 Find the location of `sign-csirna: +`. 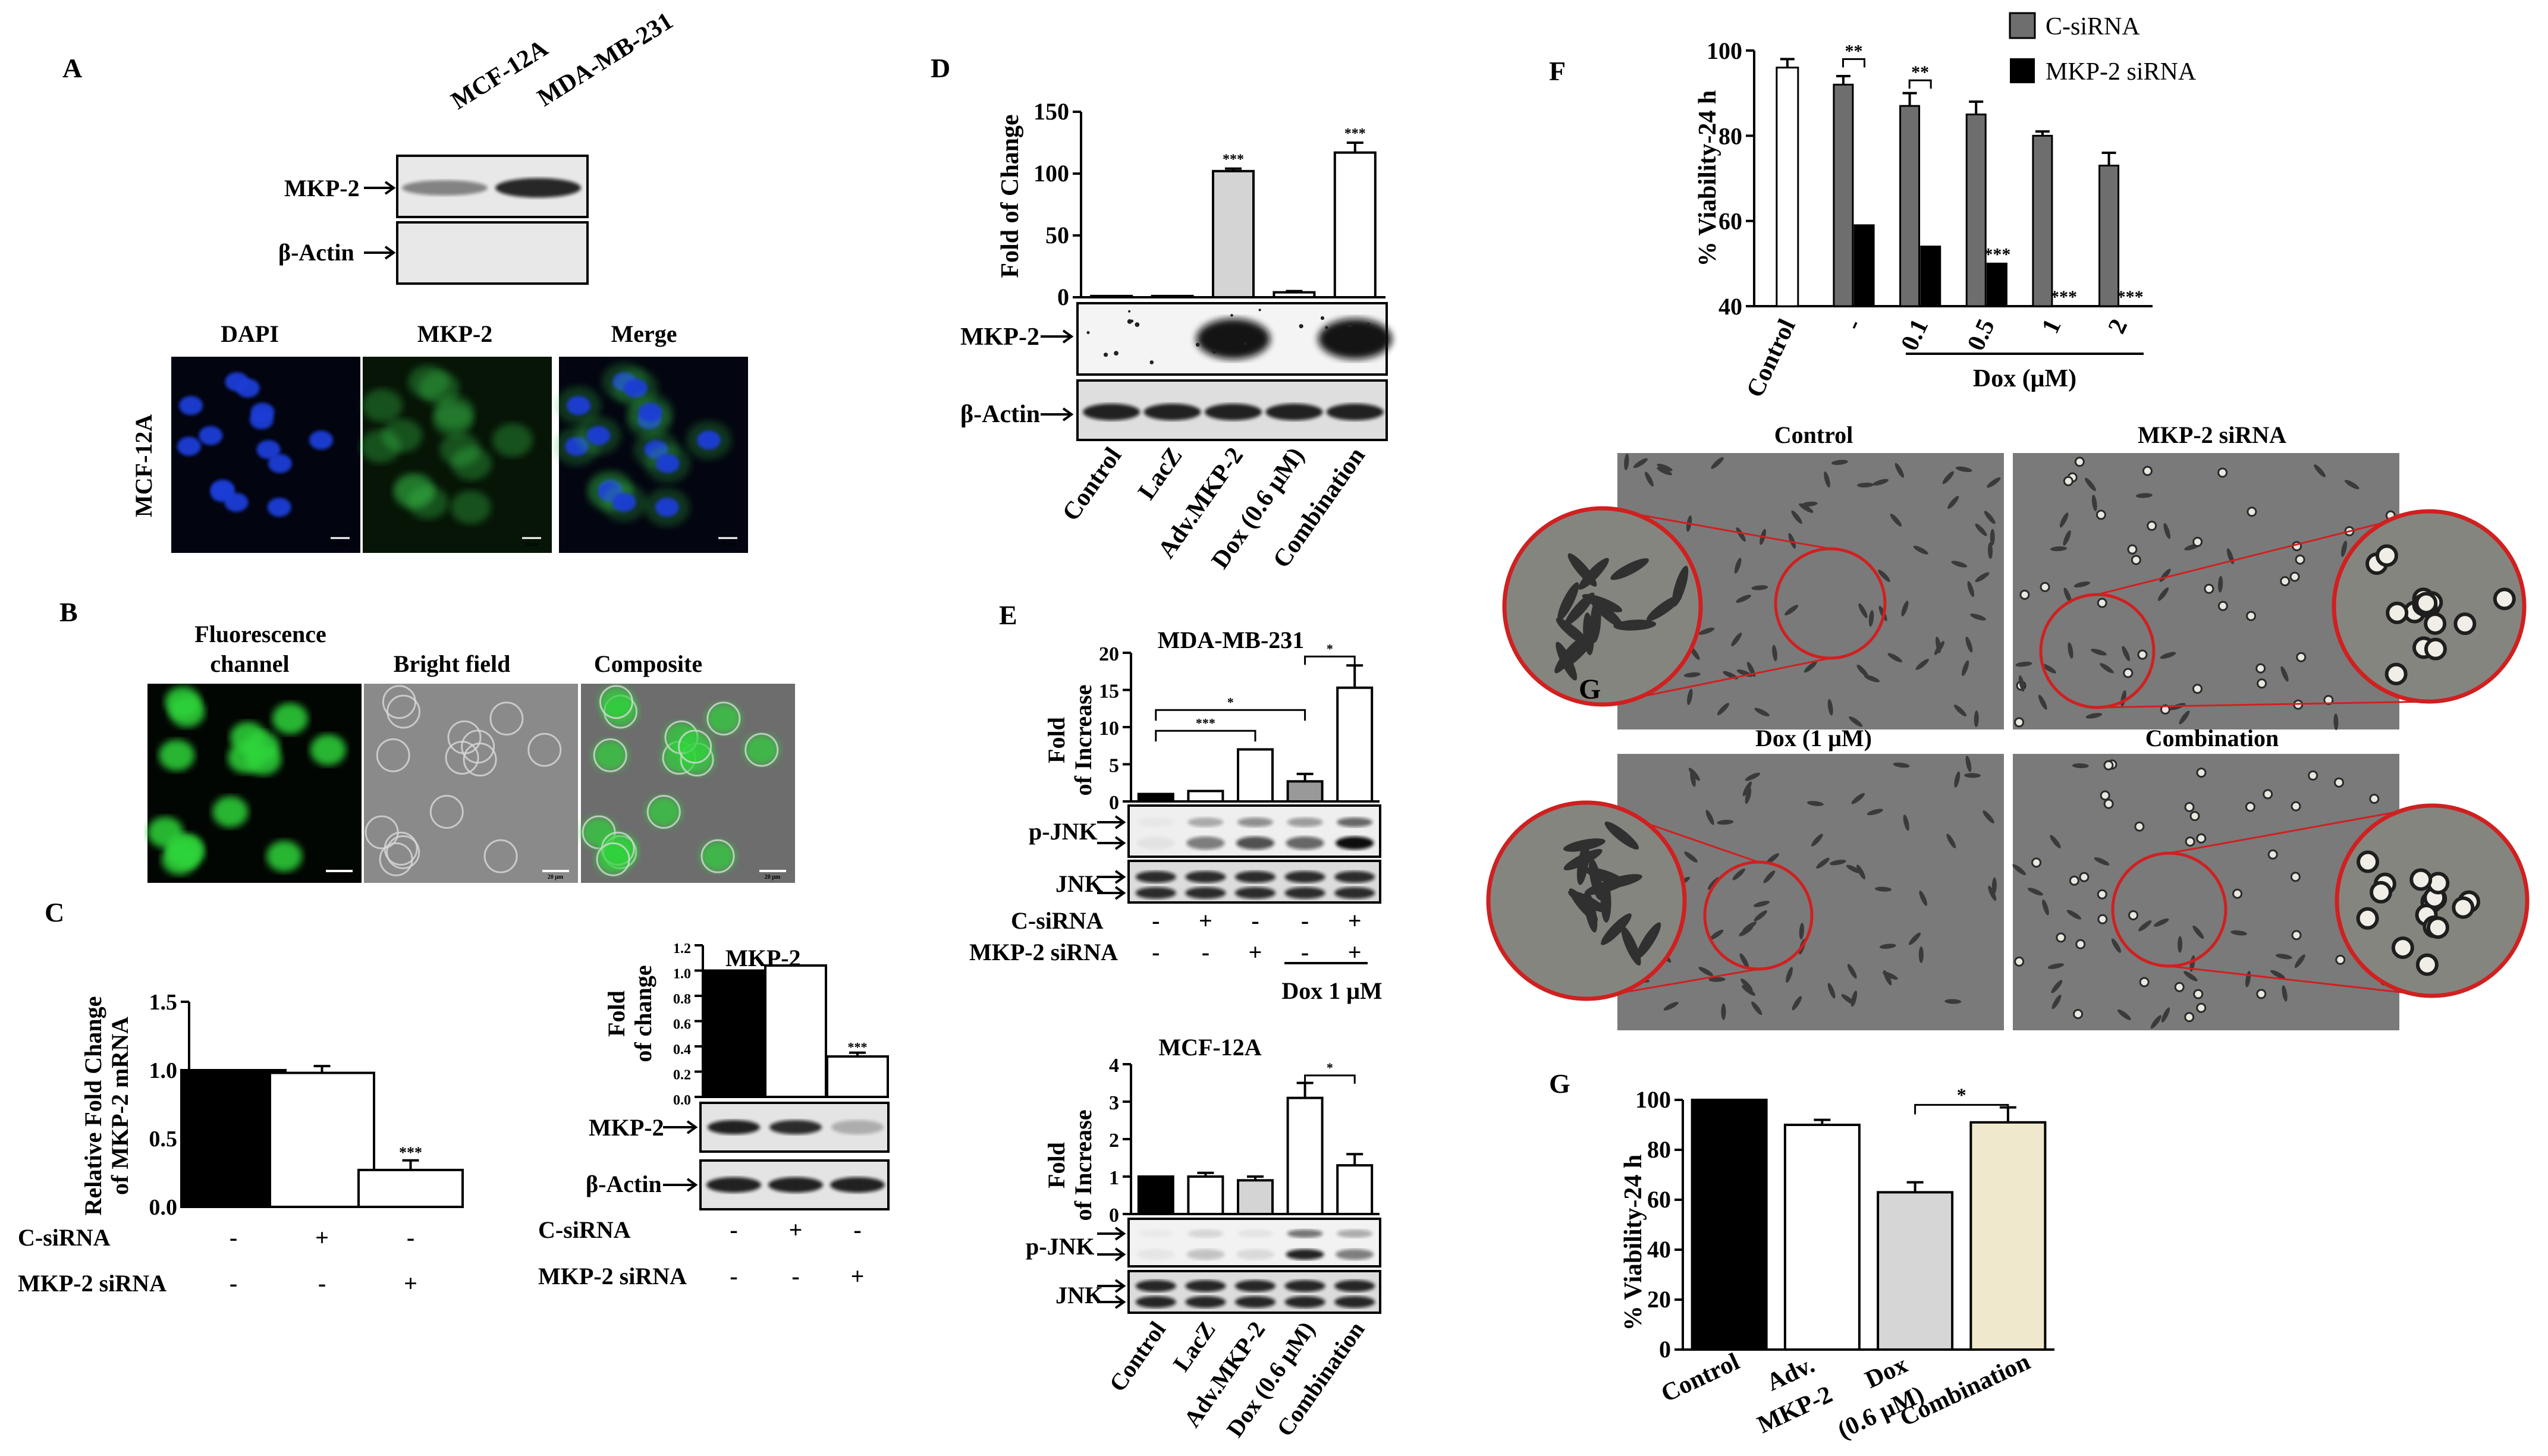

sign-csirna: + is located at coordinates (796, 1230).